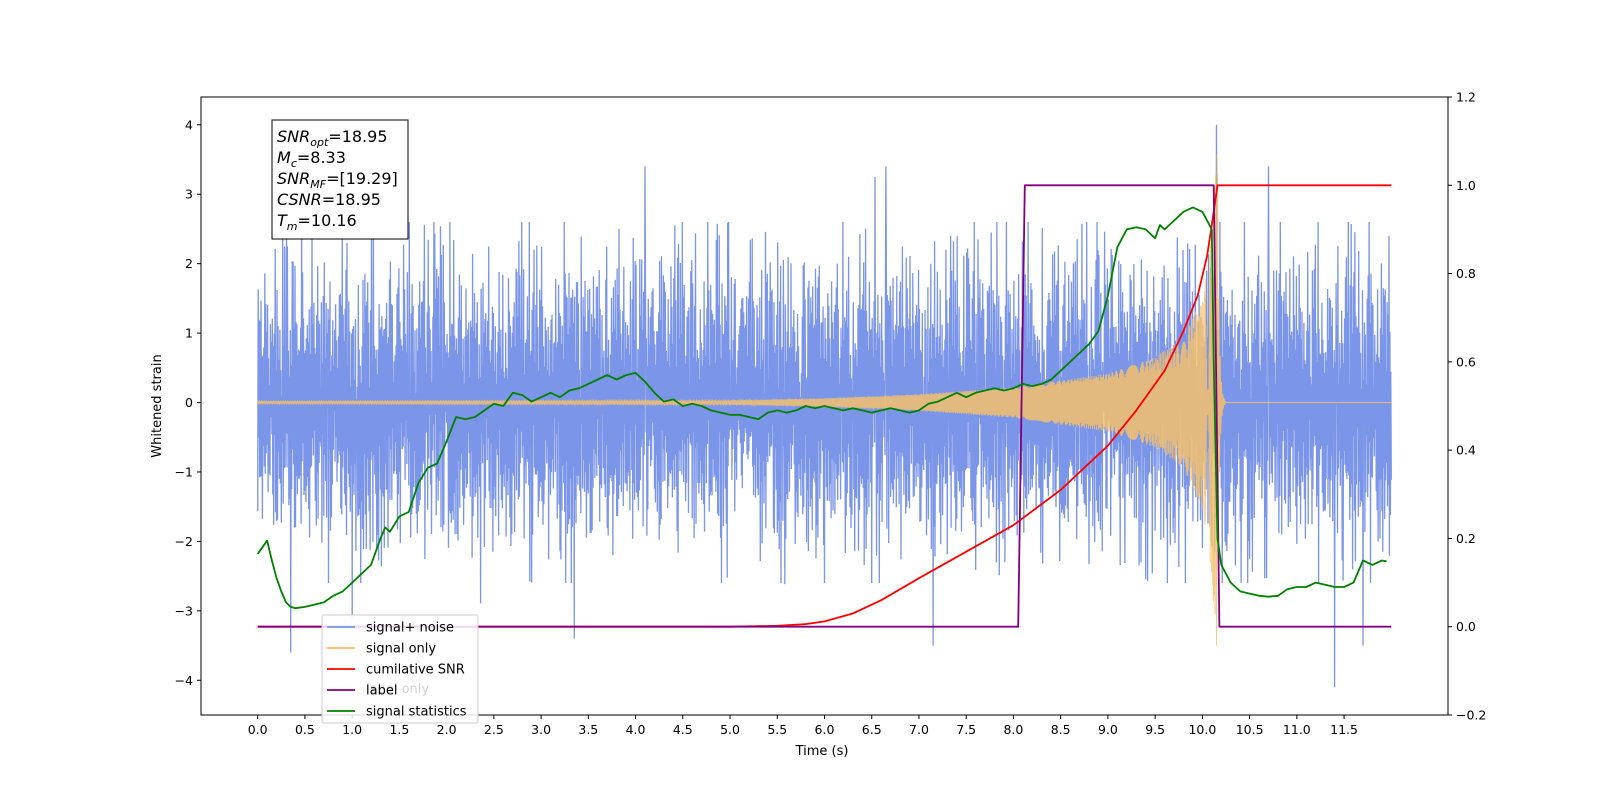 The height and width of the screenshot is (800, 1600). Describe the element at coordinates (189, 194) in the screenshot. I see `y-tick-label: 3` at that location.